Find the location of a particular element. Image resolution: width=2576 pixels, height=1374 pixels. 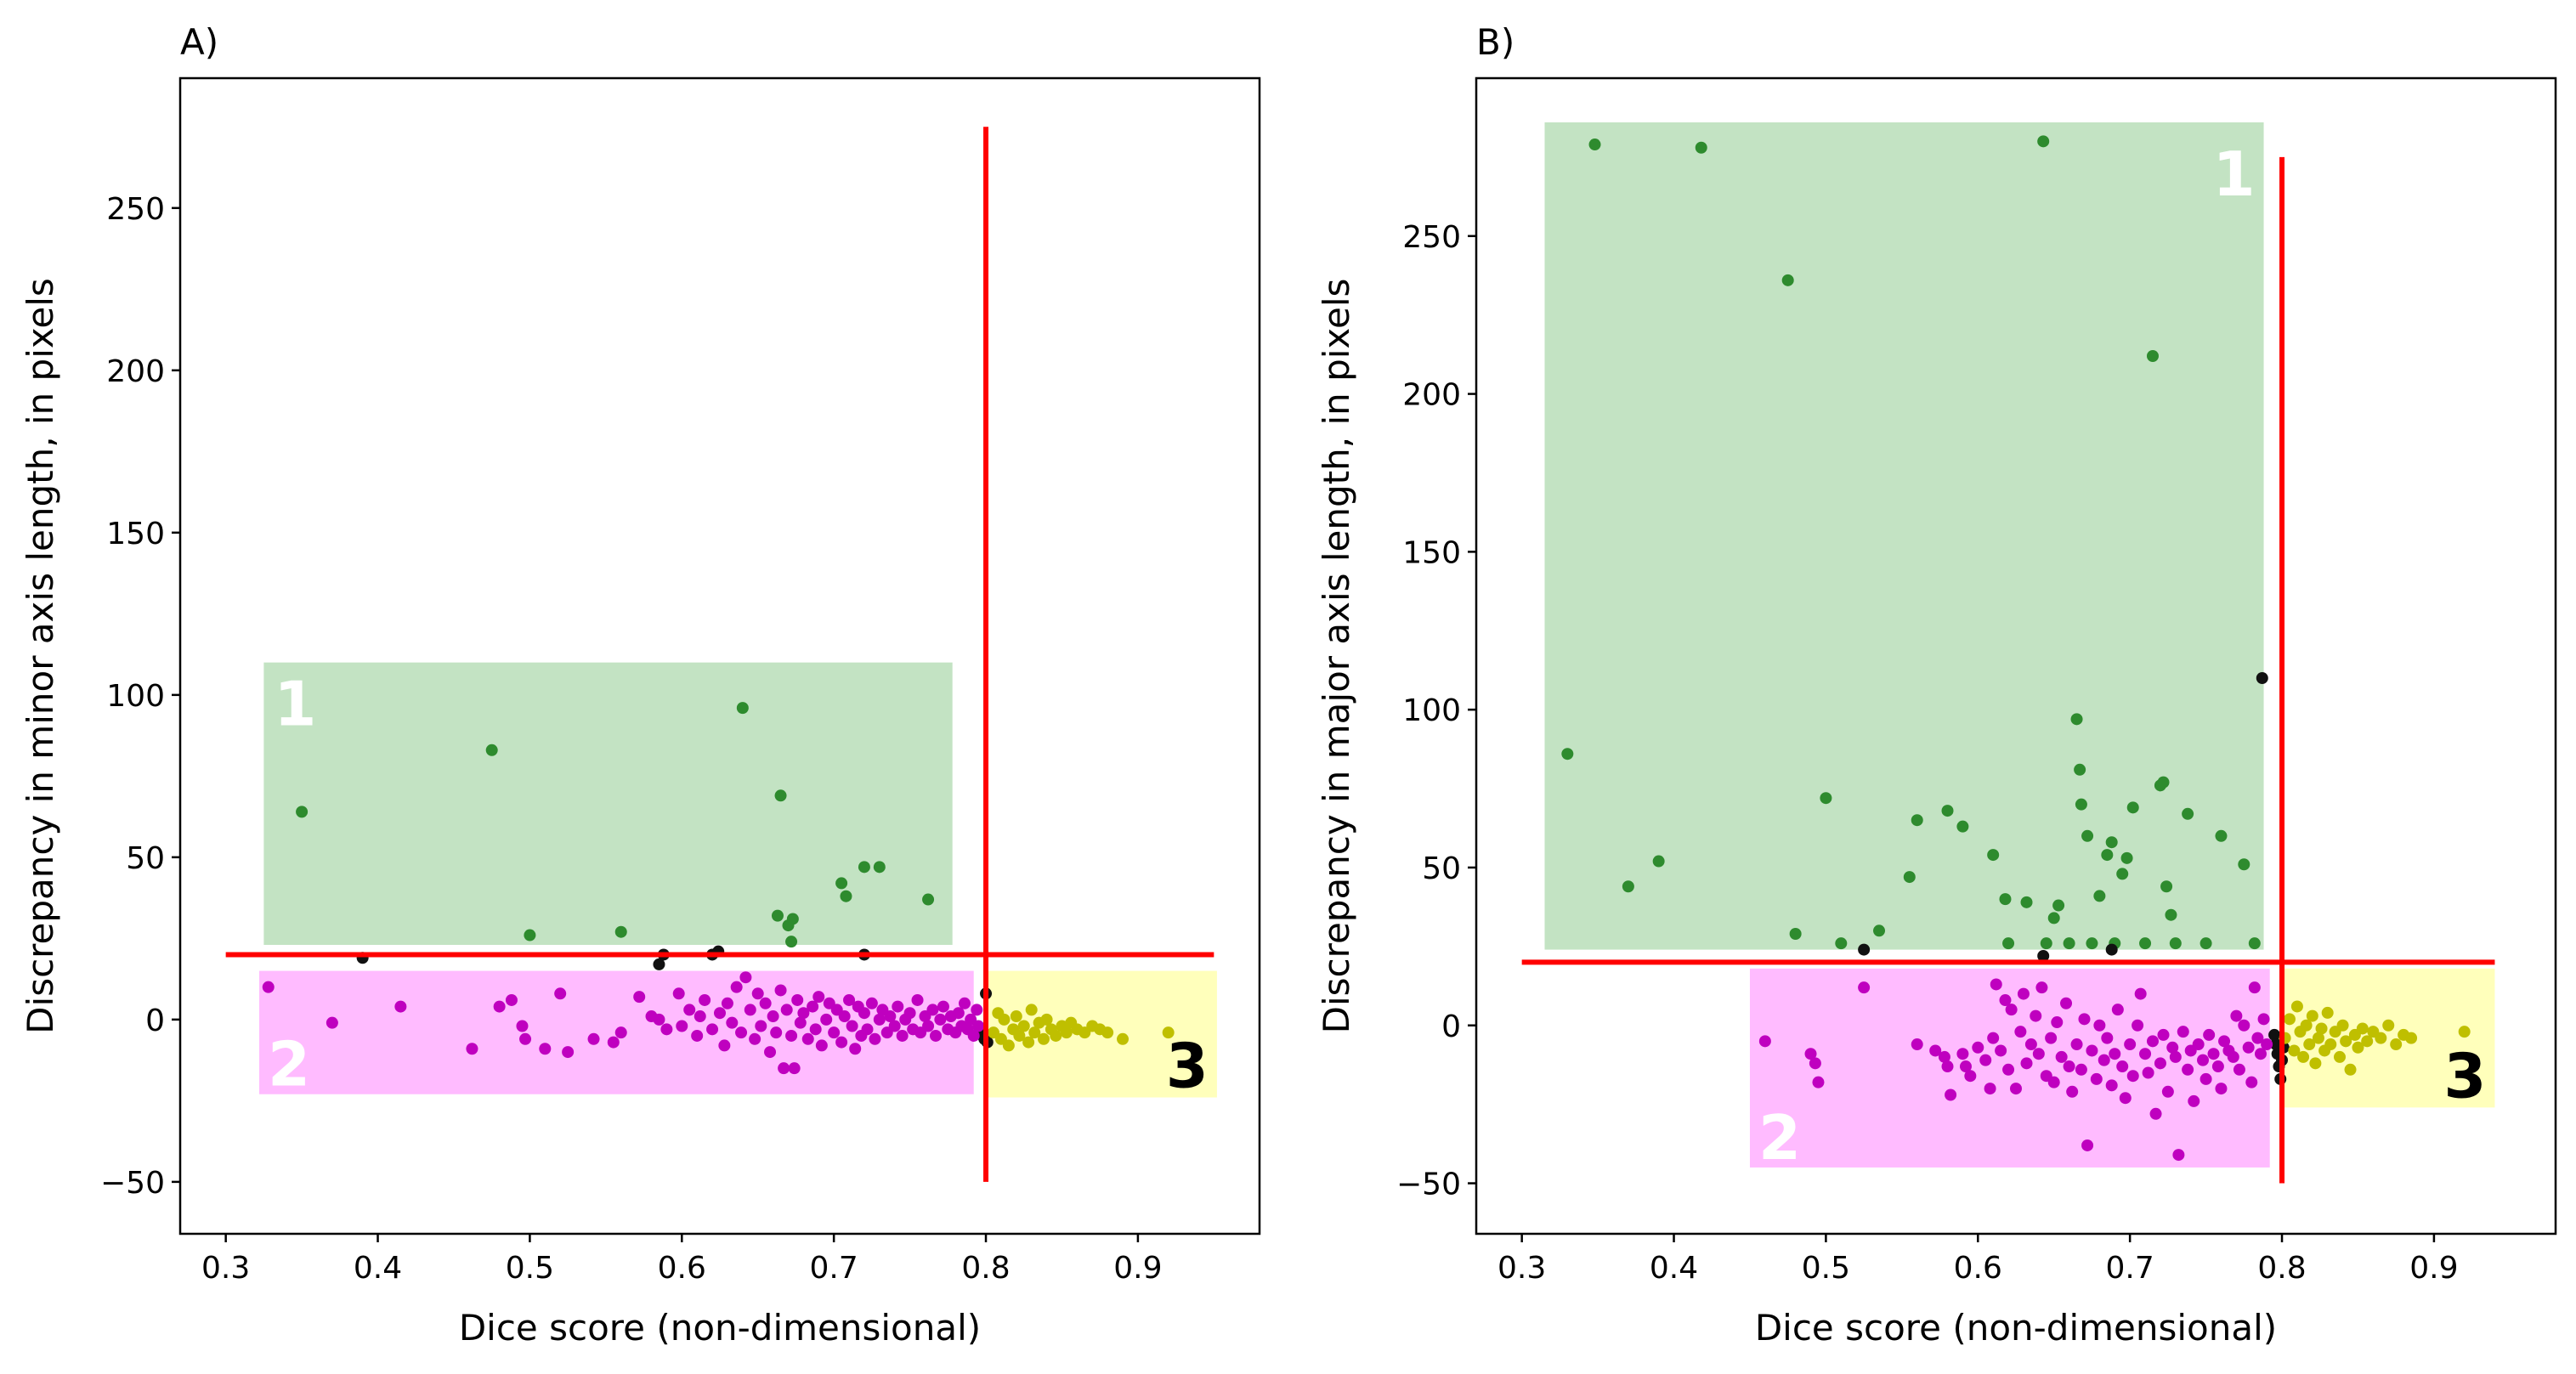

x-axis-label: Dice score (non-dimensional) is located at coordinates (720, 1328).